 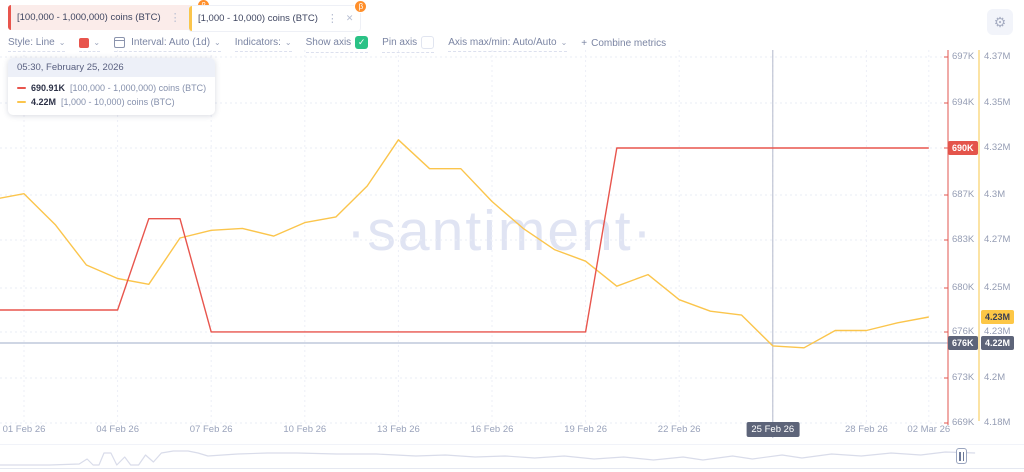 What do you see at coordinates (866, 429) in the screenshot?
I see `x-axis-tick: 28 Feb 26` at bounding box center [866, 429].